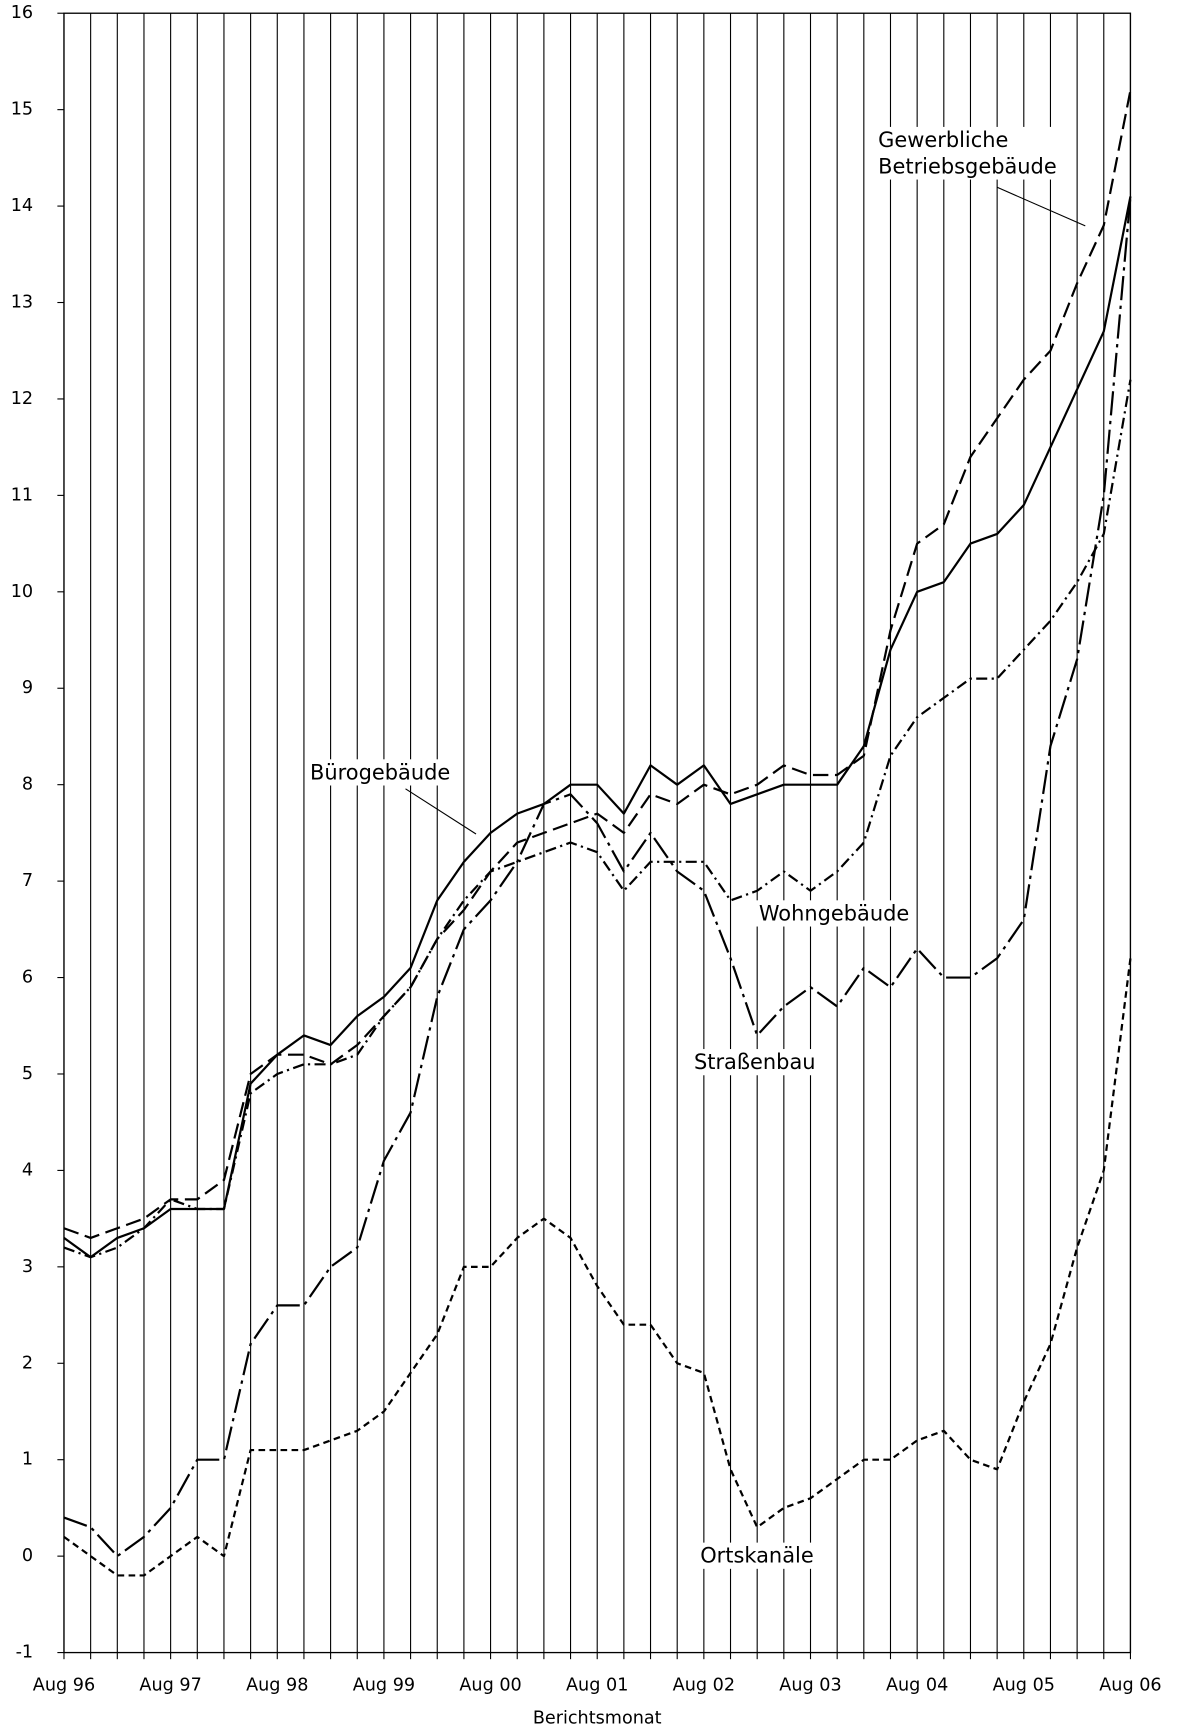 This screenshot has width=1179, height=1733. I want to click on x-tick-label: Aug 03, so click(810, 1686).